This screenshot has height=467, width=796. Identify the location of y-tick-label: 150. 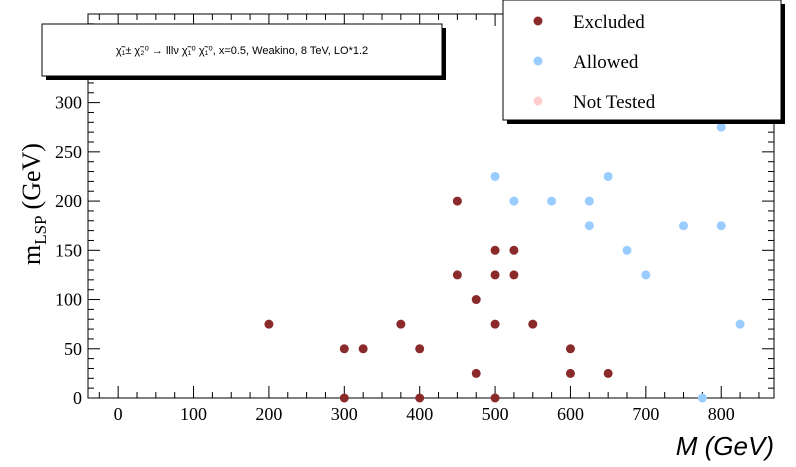
(68, 250).